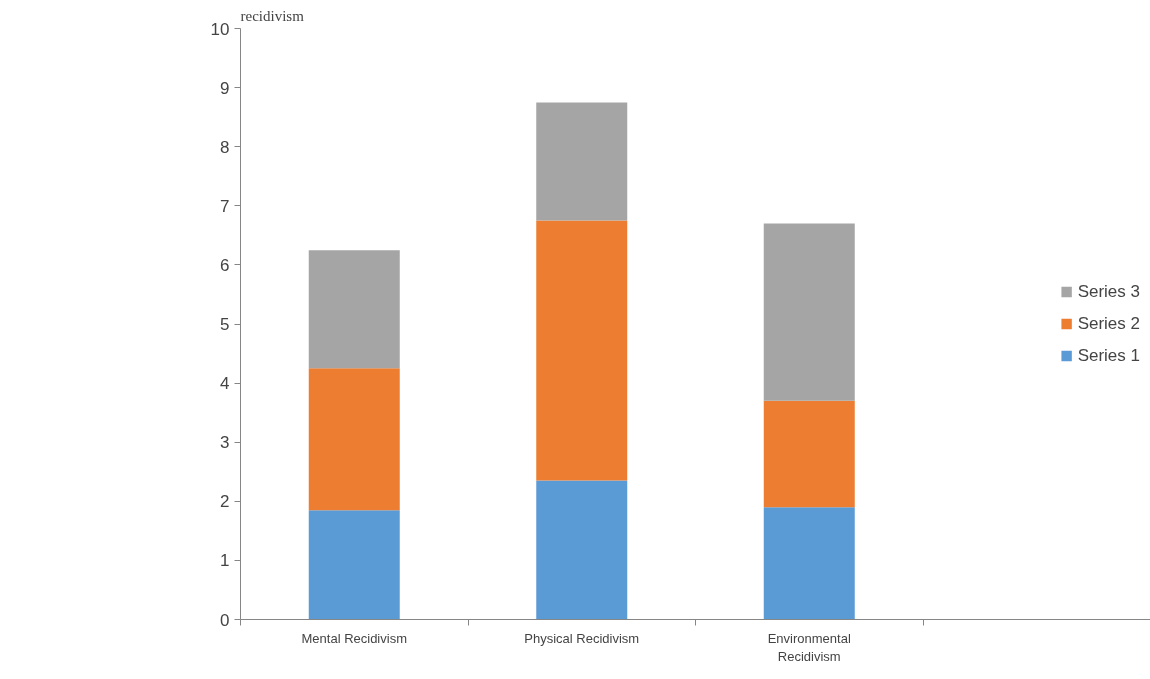 This screenshot has height=679, width=1150. Describe the element at coordinates (1108, 355) in the screenshot. I see `legend-label: Series 1` at that location.